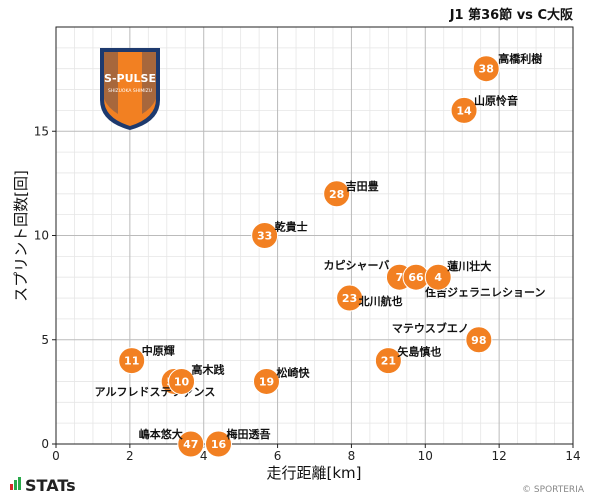  Describe the element at coordinates (400, 277) in the screenshot. I see `point-number: 7` at that location.